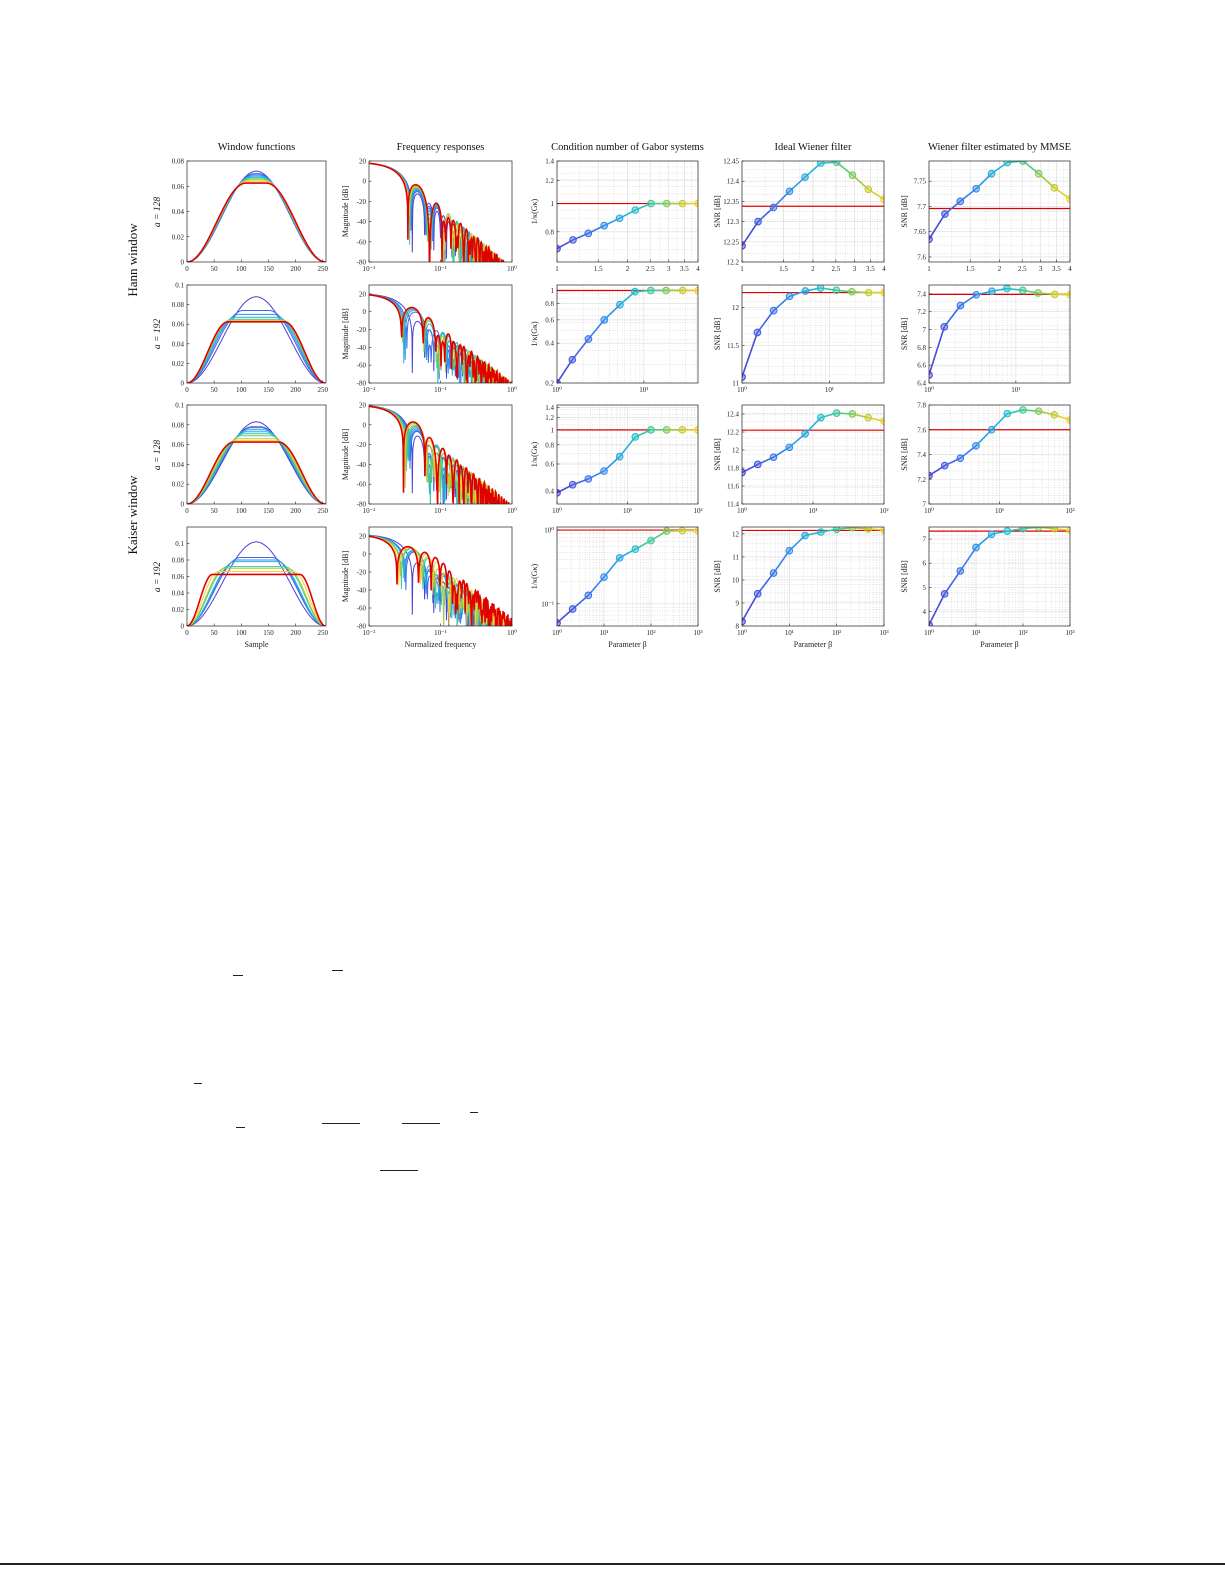  I want to click on x-tick-label: 1.5, so click(598, 269).